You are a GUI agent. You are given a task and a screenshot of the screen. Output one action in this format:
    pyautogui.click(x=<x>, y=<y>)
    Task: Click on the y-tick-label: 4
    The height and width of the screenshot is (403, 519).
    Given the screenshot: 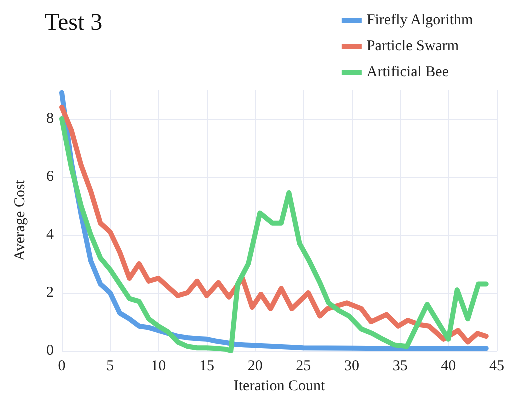 What is the action you would take?
    pyautogui.click(x=50, y=235)
    